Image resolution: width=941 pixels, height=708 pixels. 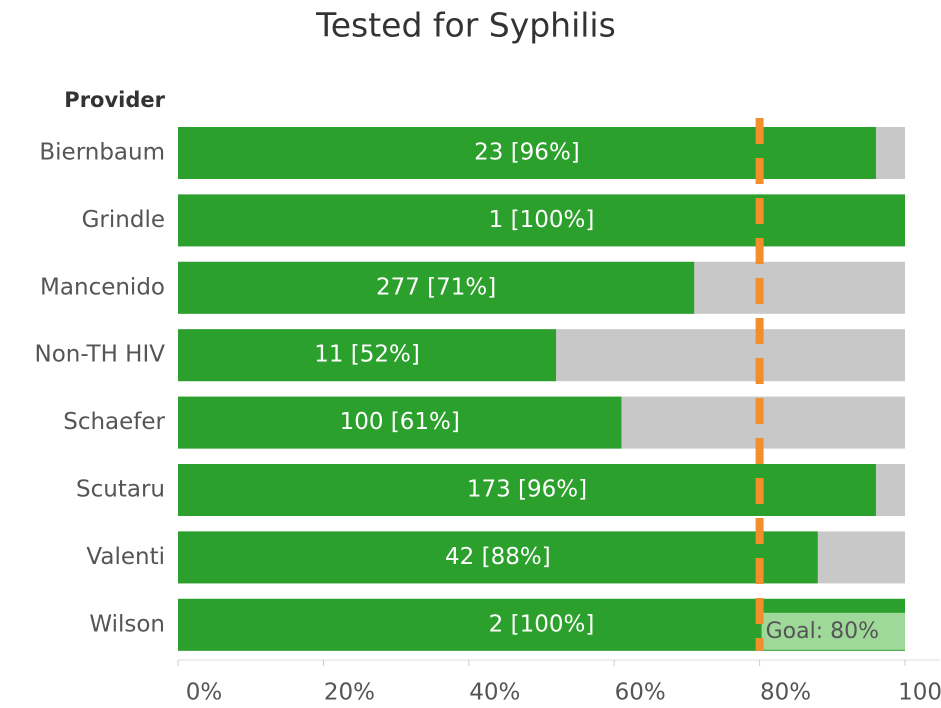 What do you see at coordinates (125, 557) in the screenshot?
I see `y-tick-label: Valenti` at bounding box center [125, 557].